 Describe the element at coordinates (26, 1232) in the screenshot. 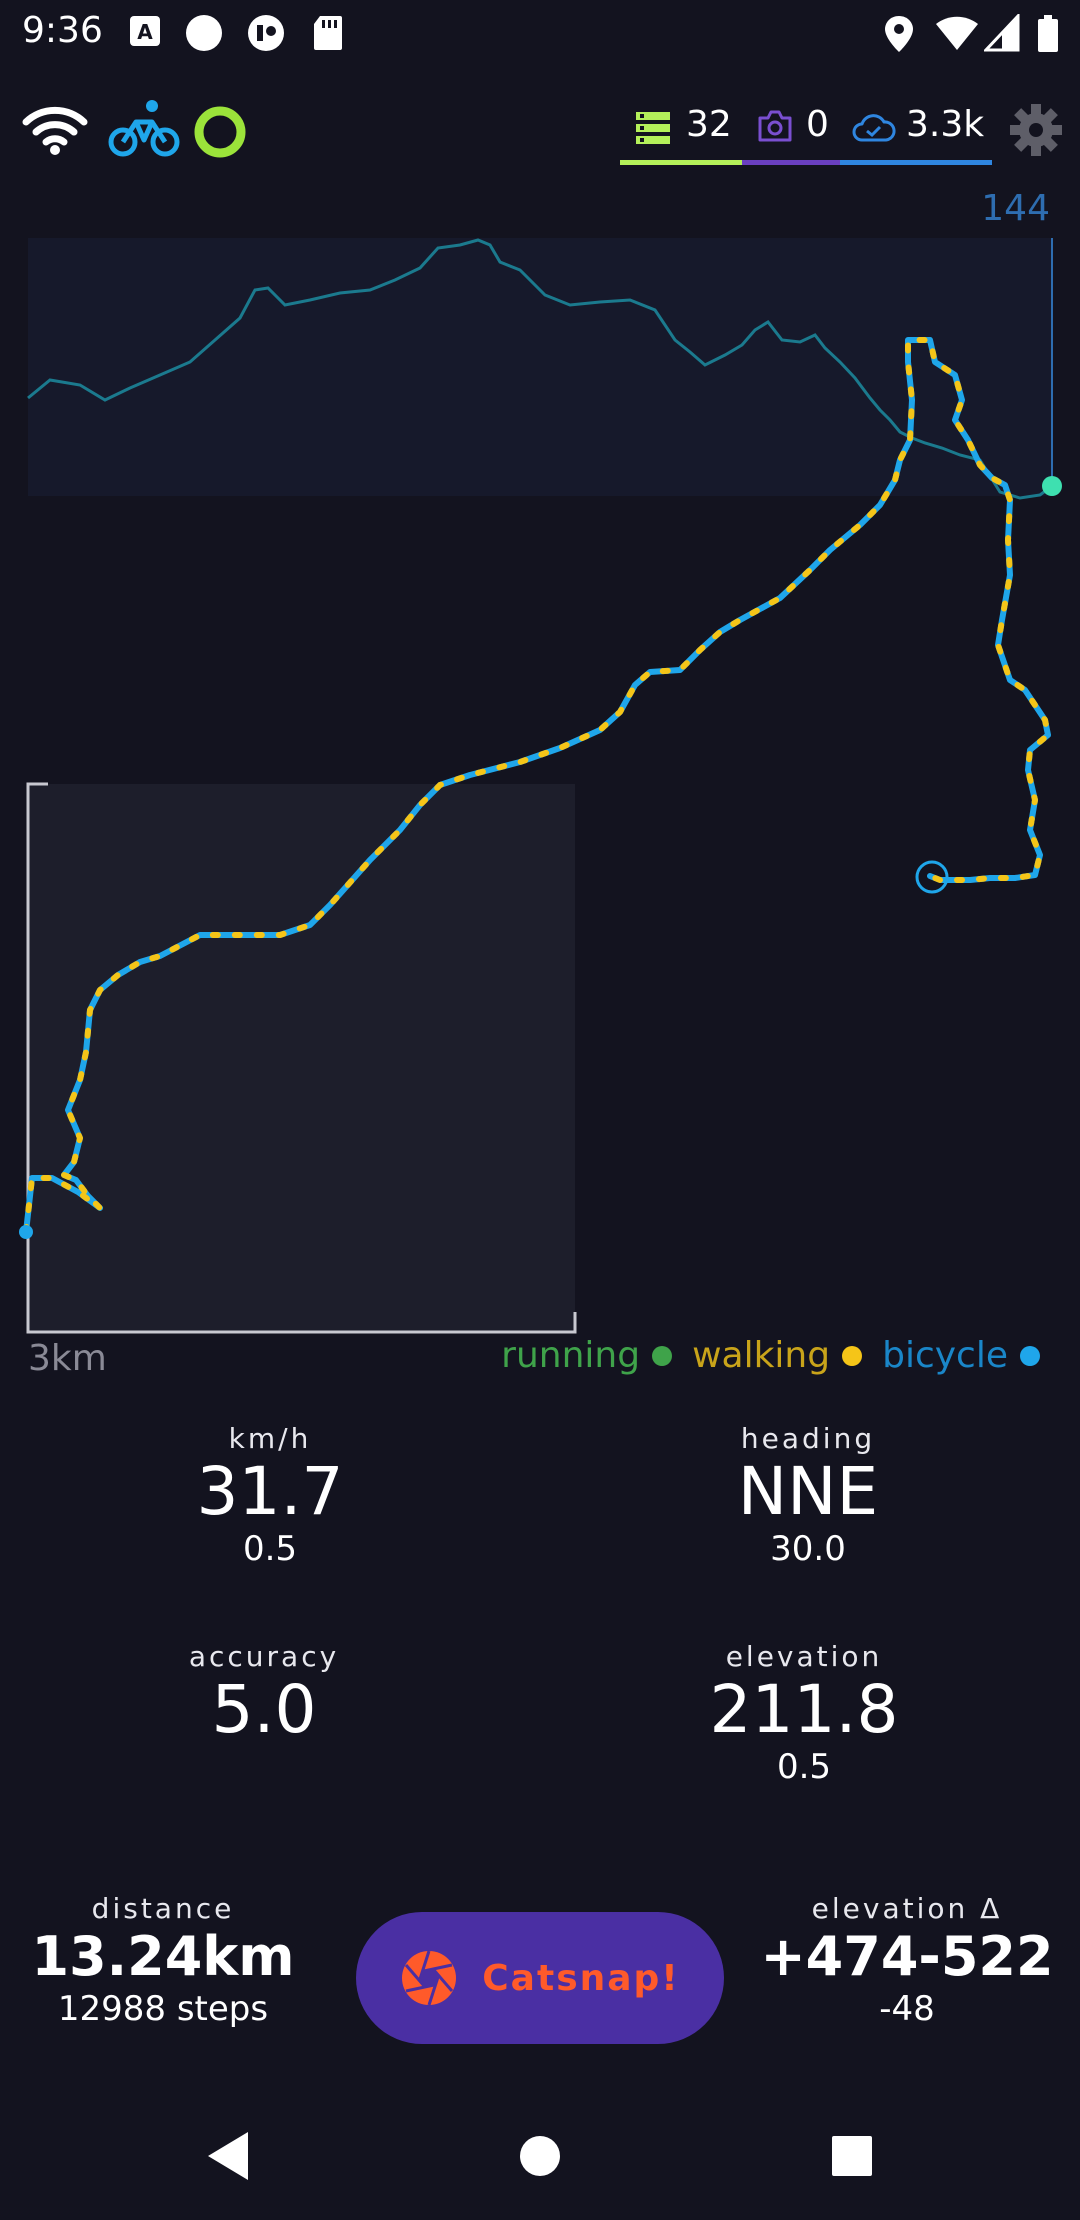

I see `track-start-point` at that location.